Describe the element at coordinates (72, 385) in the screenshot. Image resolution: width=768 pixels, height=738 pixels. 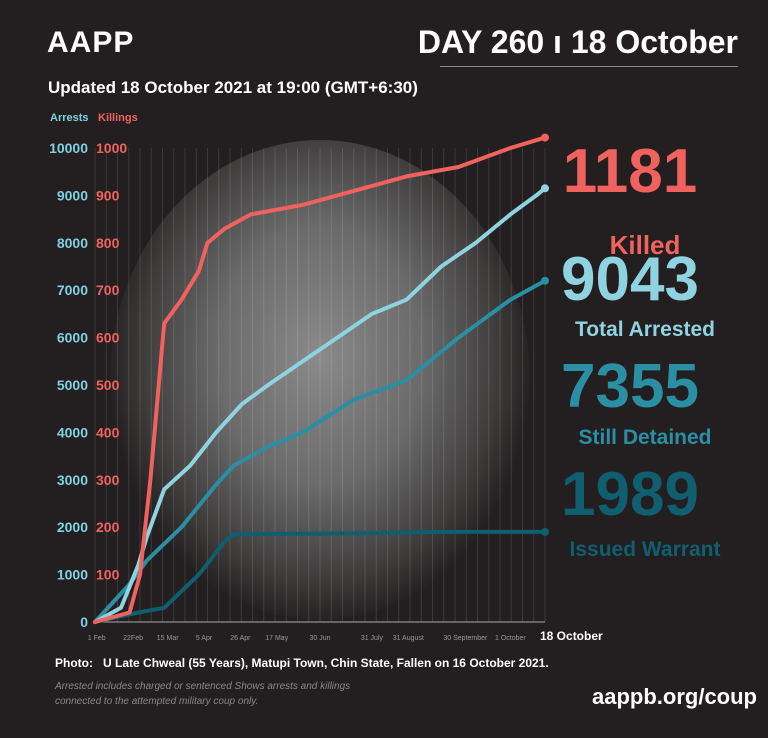
I see `left-tick-label: 5000` at that location.